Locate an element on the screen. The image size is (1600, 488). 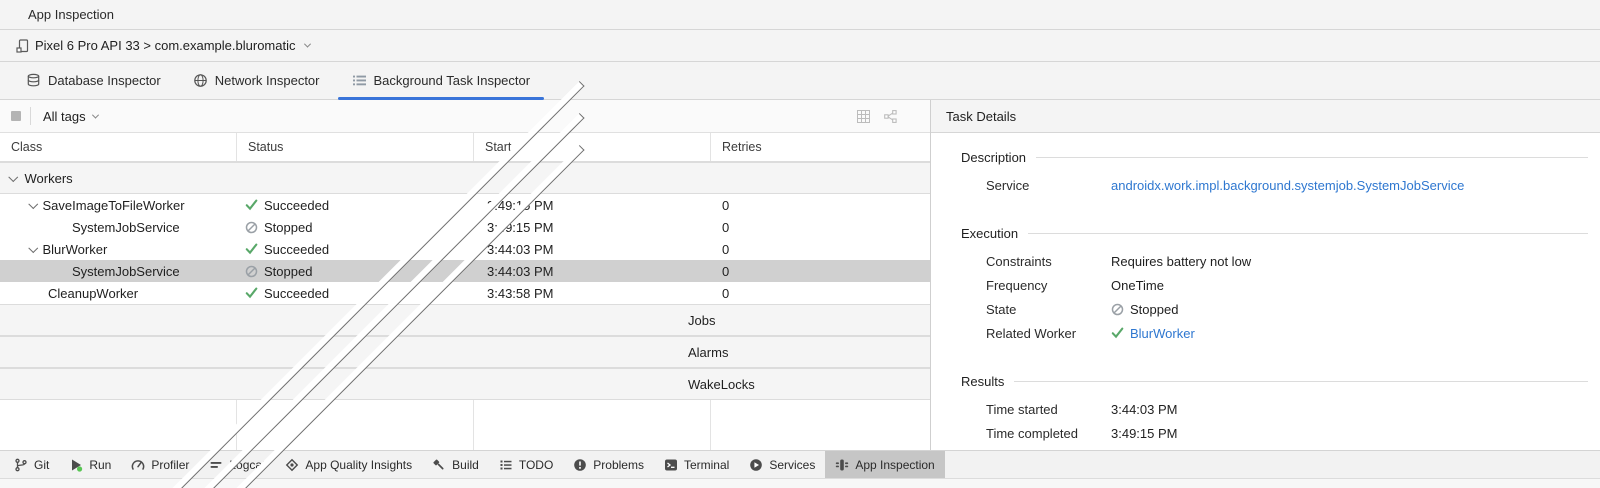
table-row: BlurWorker Succeeded 3:44:03 PM 0 is located at coordinates (465, 249).